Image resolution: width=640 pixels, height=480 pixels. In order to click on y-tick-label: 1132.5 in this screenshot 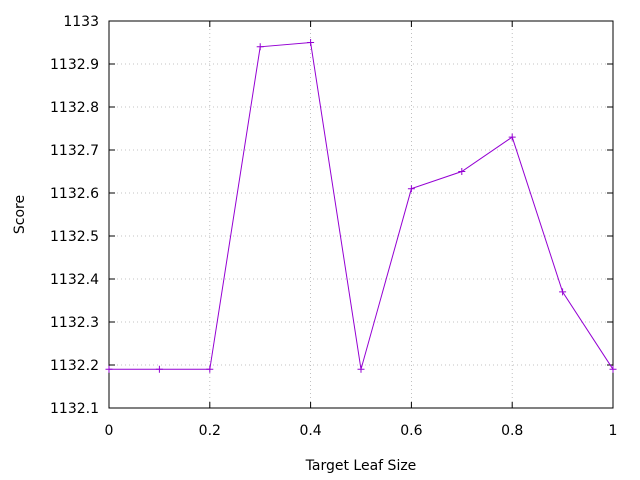, I will do `click(74, 237)`.